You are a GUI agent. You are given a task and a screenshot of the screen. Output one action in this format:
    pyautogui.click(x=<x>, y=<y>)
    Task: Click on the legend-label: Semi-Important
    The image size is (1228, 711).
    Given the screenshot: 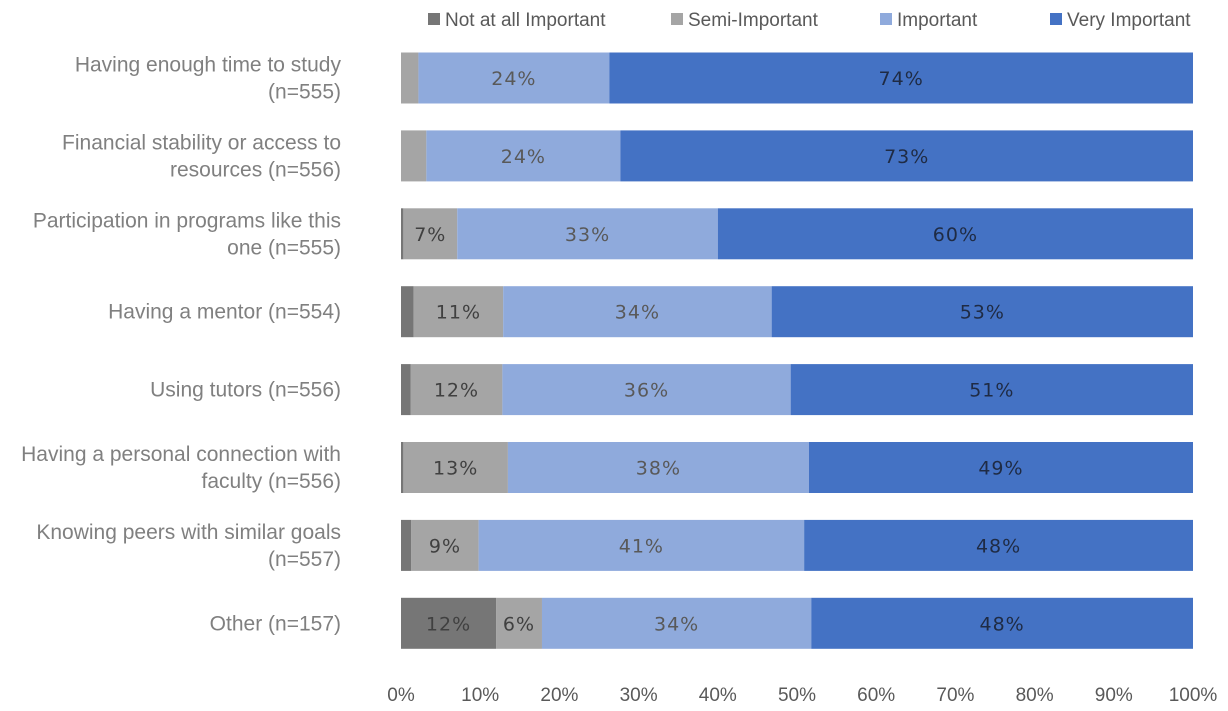 What is the action you would take?
    pyautogui.click(x=753, y=20)
    